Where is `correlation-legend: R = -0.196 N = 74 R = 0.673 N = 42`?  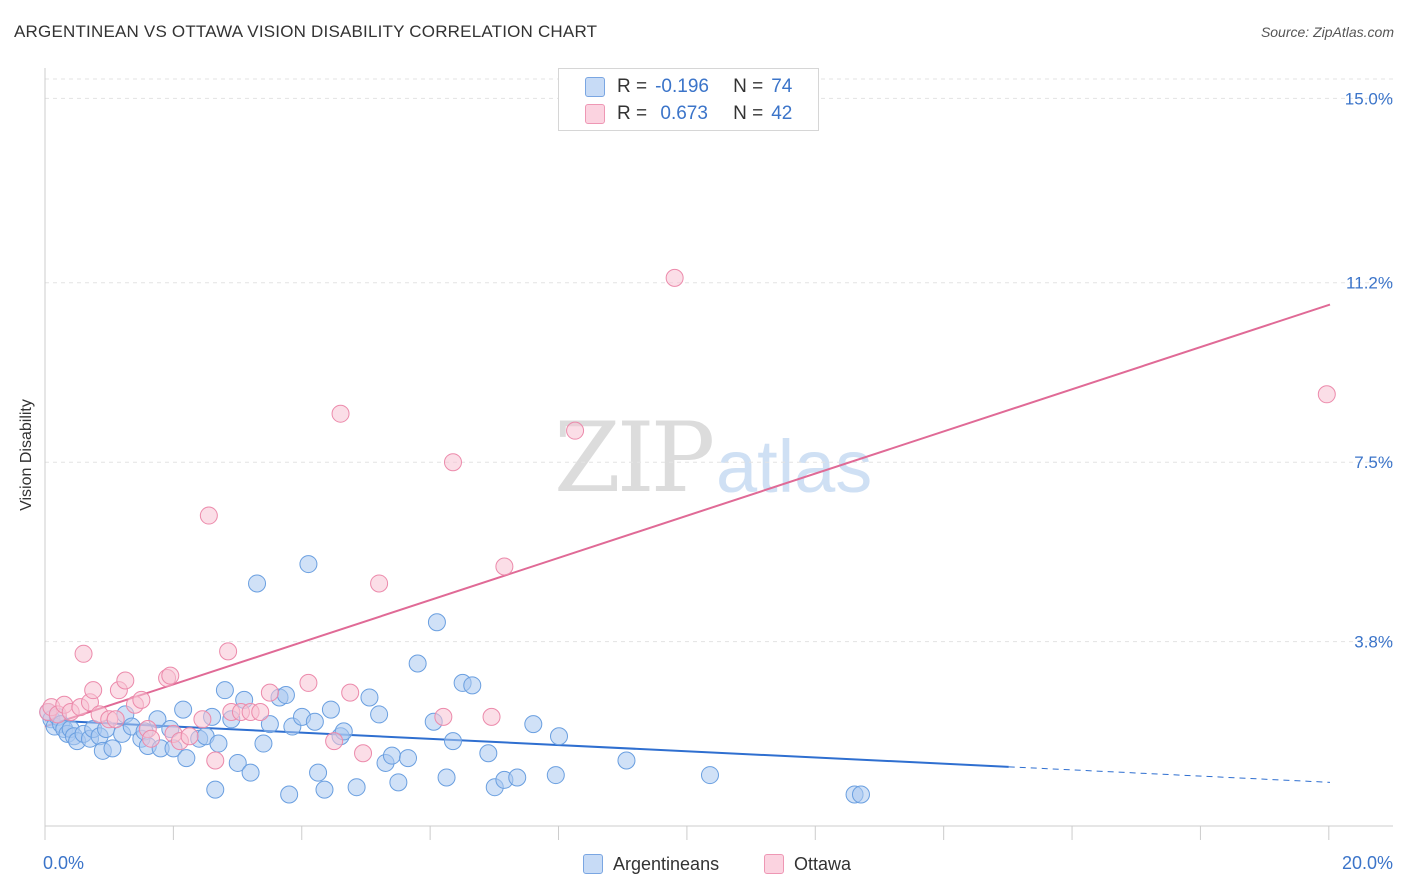
correlation-legend: R = -0.196 N = 74 R = 0.673 N = 42 is located at coordinates (688, 99).